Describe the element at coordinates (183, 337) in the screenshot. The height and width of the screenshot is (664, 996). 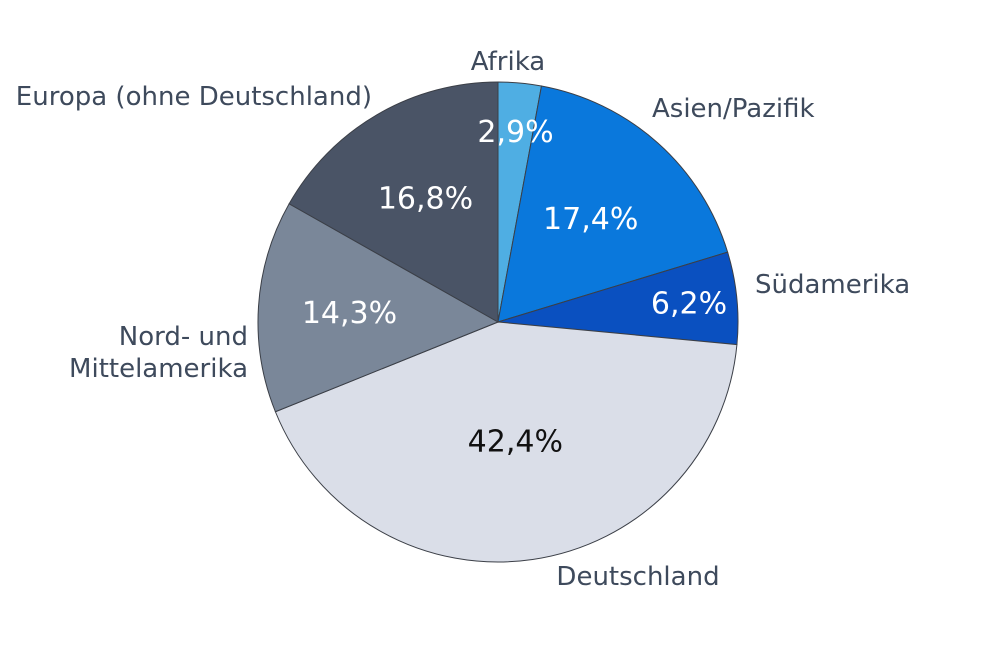
I see `pie-category-label-line: Nord- und` at that location.